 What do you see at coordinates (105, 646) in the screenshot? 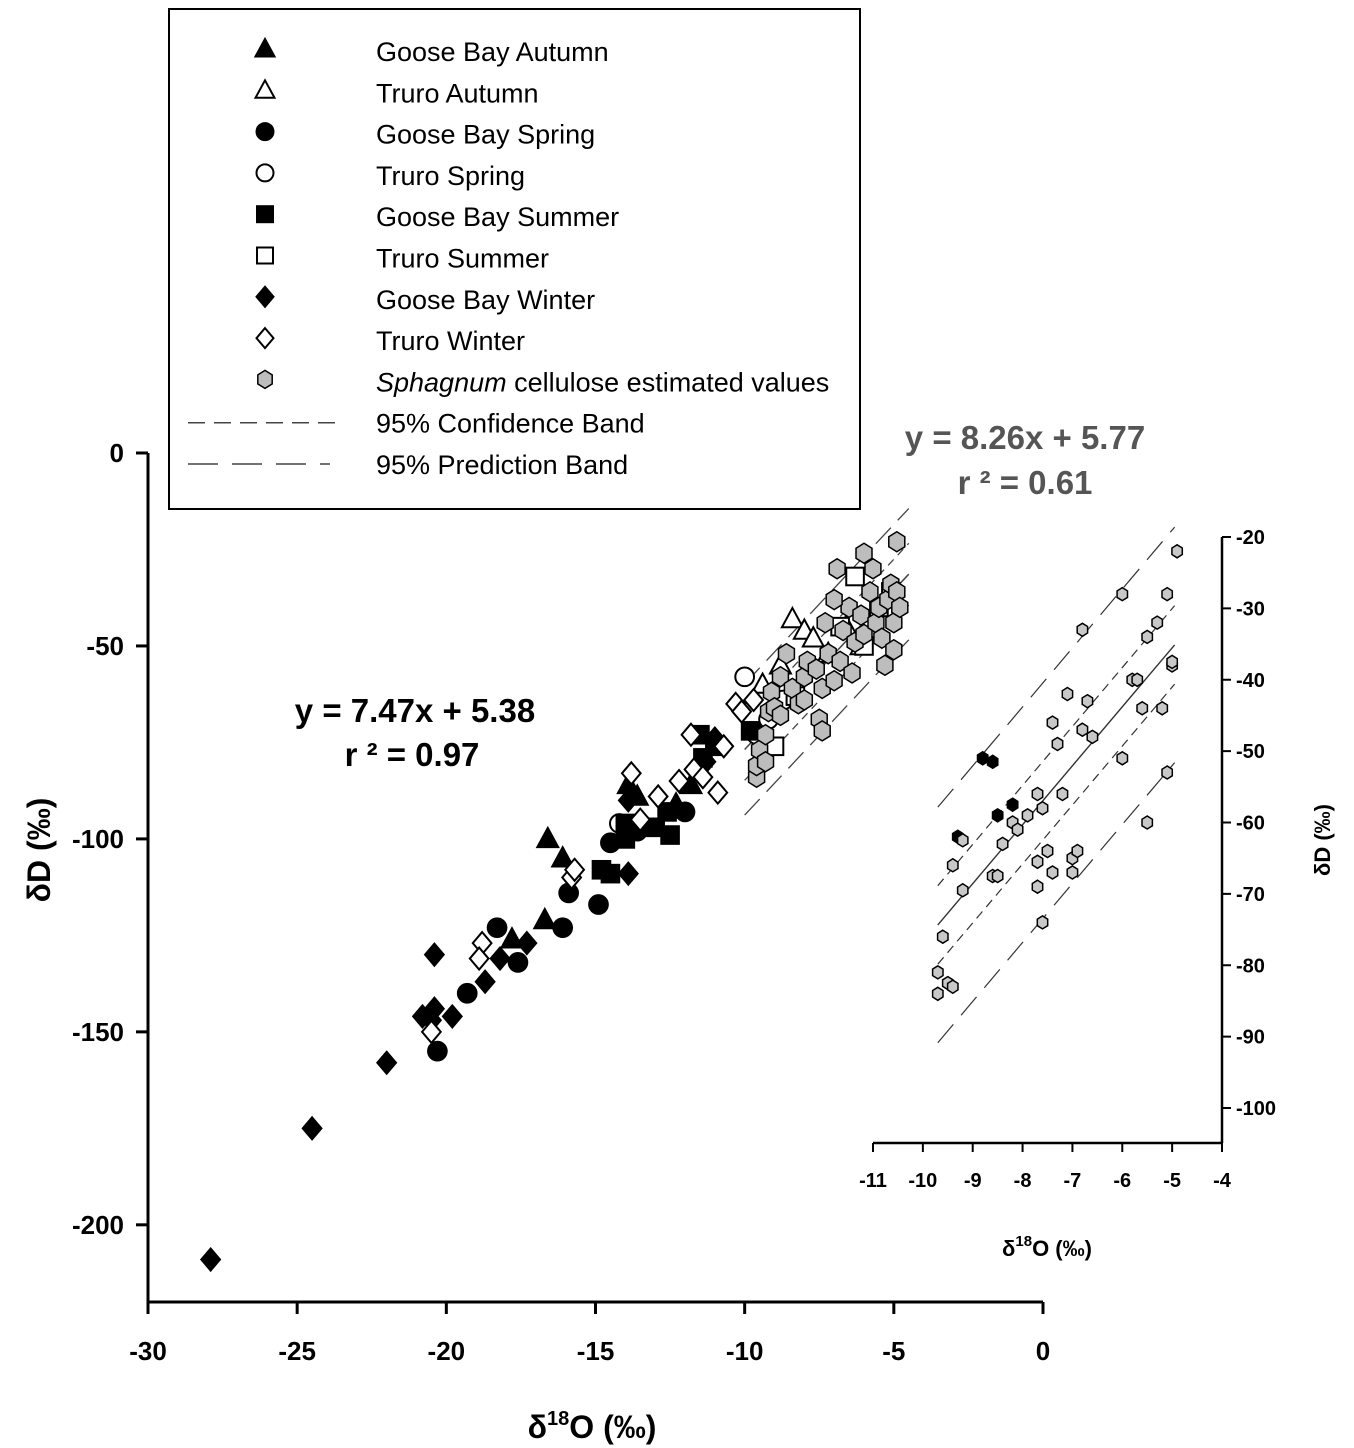
I see `main-y-tick-label: -50` at bounding box center [105, 646].